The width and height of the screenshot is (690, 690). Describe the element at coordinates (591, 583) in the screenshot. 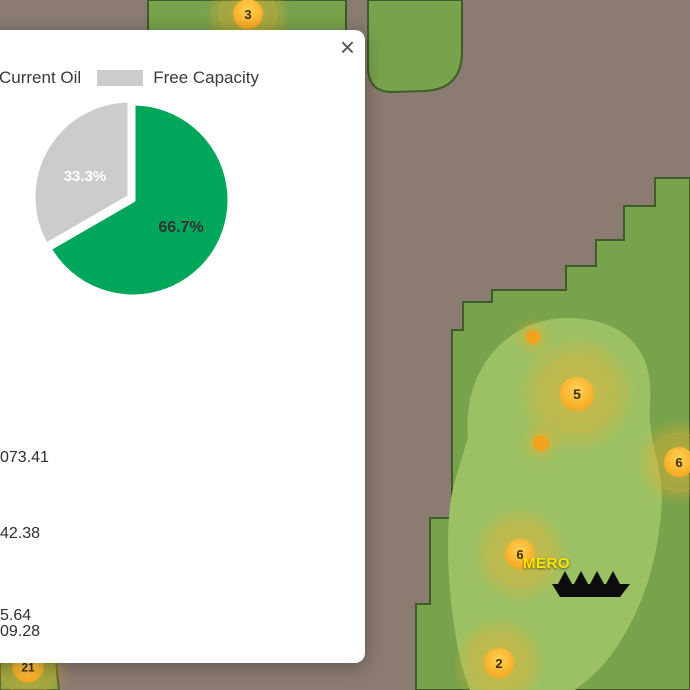

I see `ship-icon` at that location.